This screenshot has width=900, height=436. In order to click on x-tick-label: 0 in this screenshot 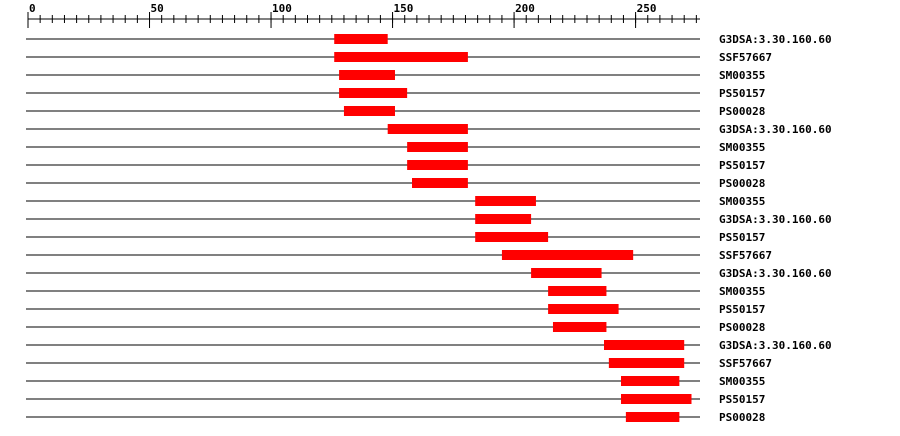, I will do `click(32, 8)`.